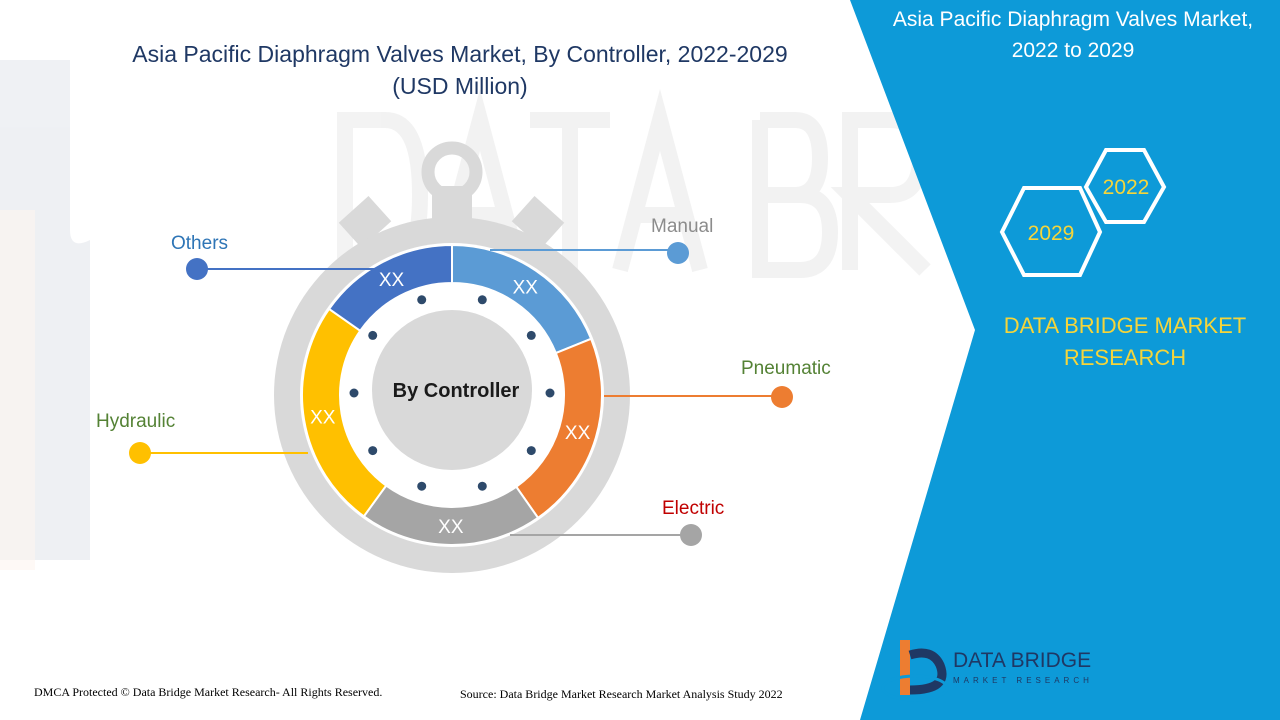 The width and height of the screenshot is (1280, 720). I want to click on chart-title-line2: (USD Million), so click(460, 86).